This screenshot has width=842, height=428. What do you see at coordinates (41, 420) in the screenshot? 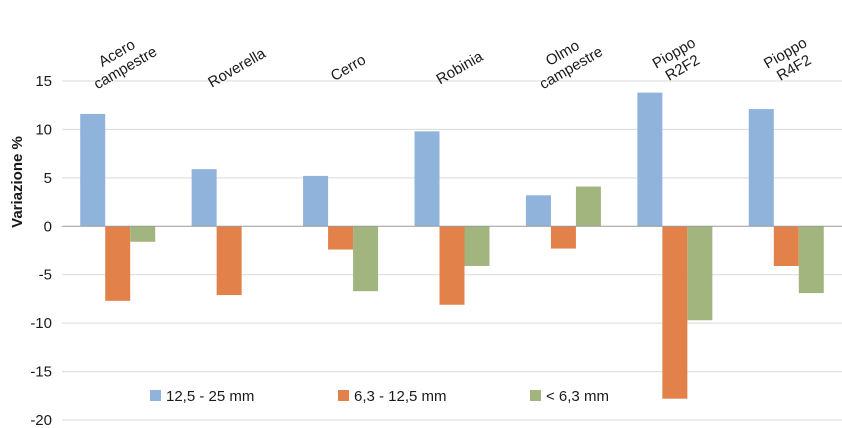
I see `y-tick-label: -20` at bounding box center [41, 420].